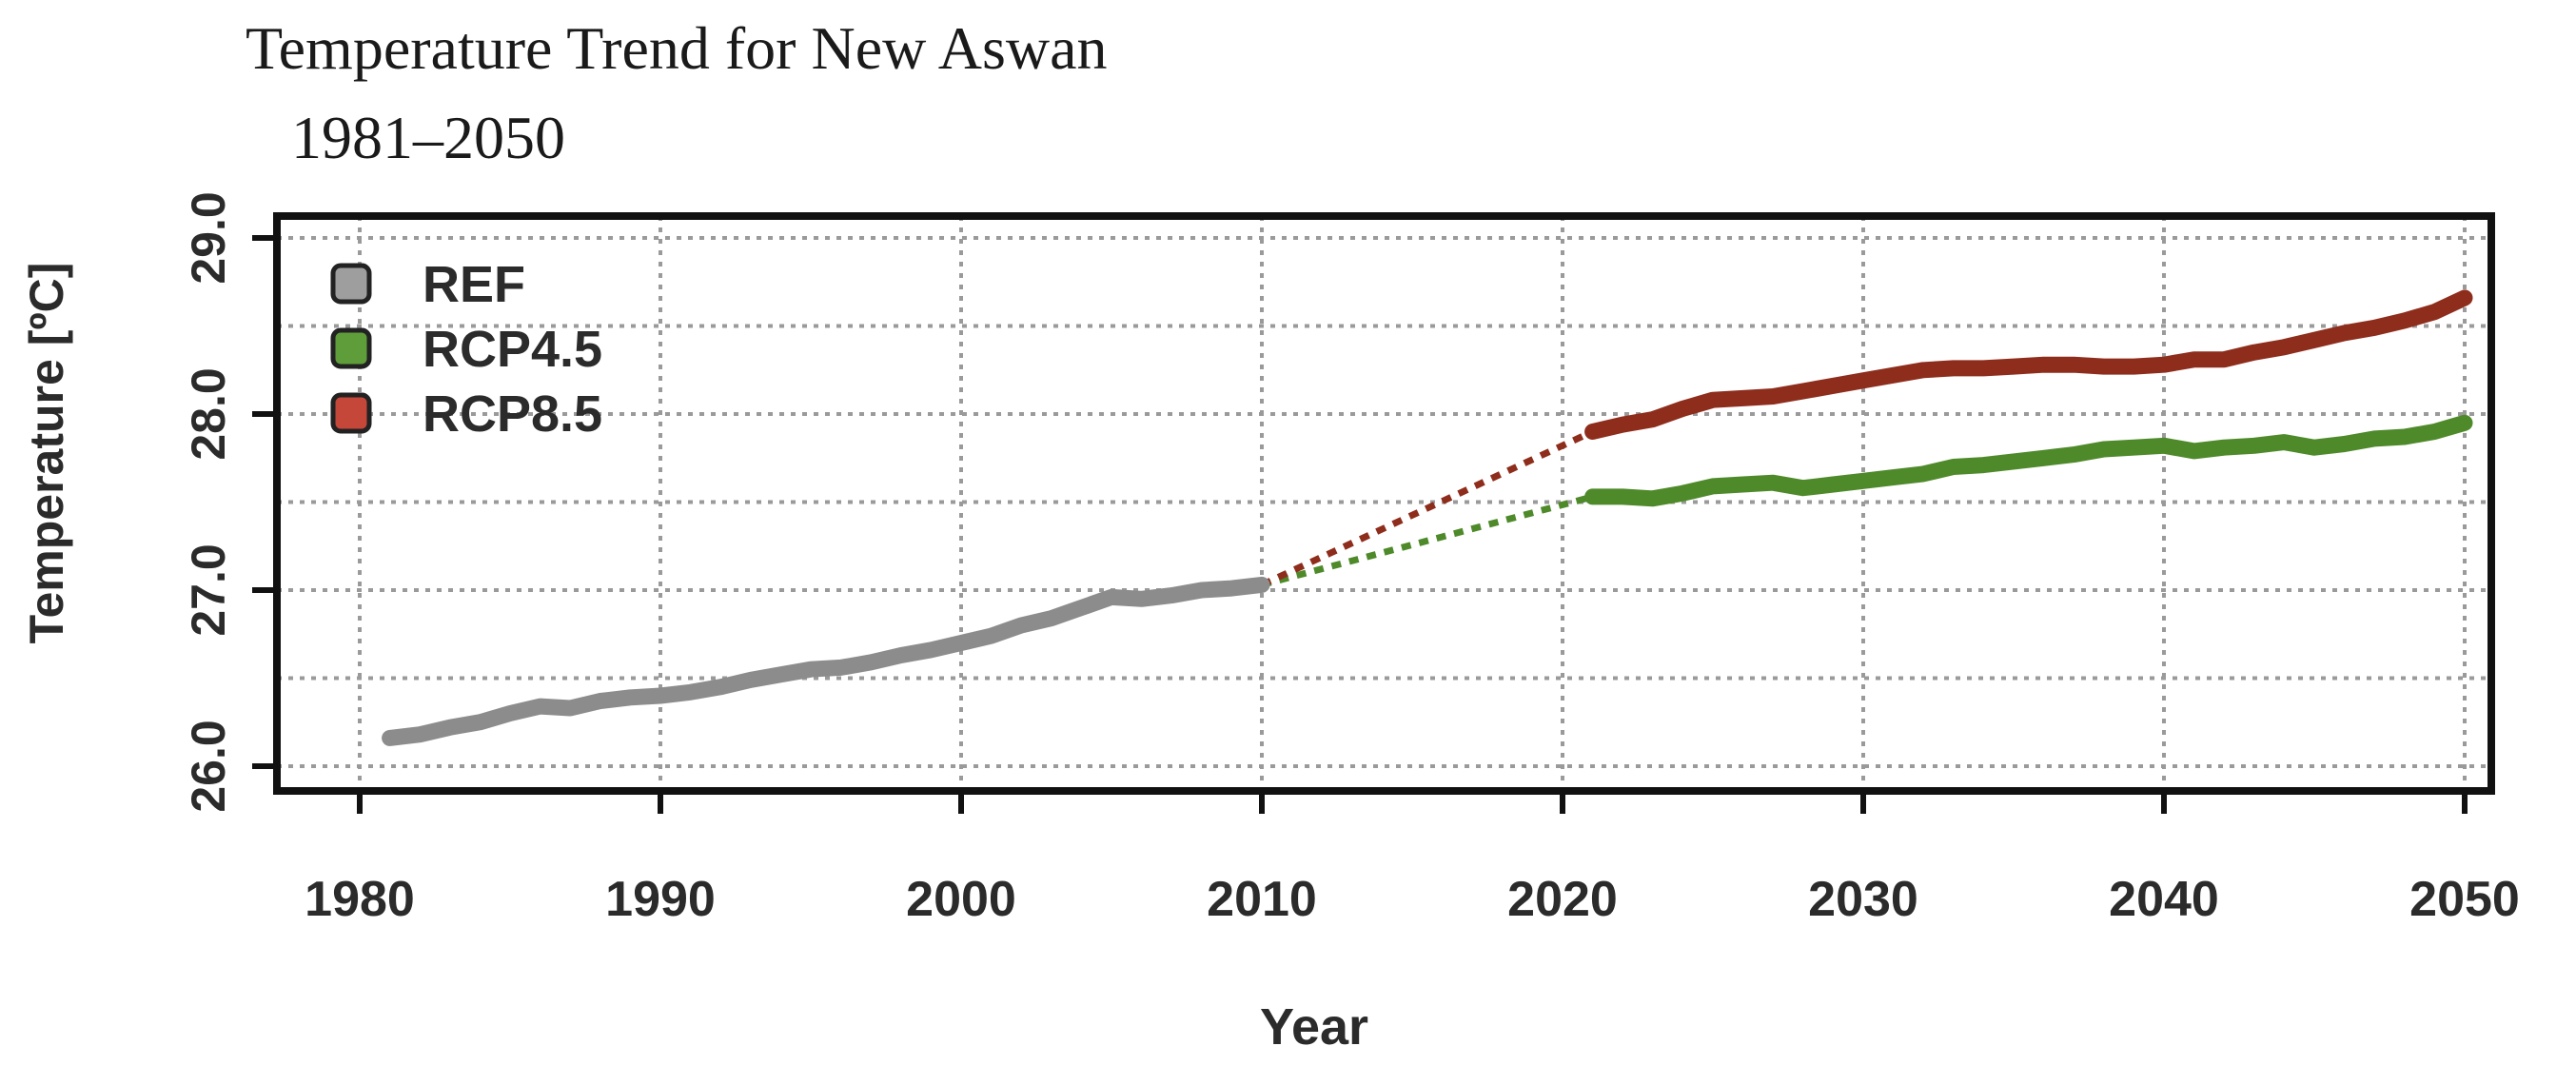 The image size is (2576, 1066). What do you see at coordinates (512, 414) in the screenshot?
I see `legend-label: RCP8.5` at bounding box center [512, 414].